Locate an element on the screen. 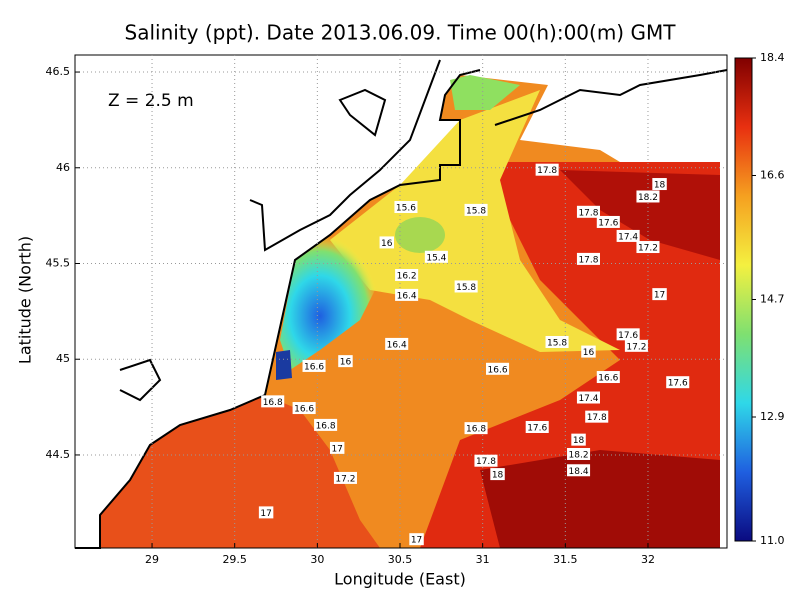 This screenshot has width=800, height=604. x-tick-label: 32 is located at coordinates (648, 559).